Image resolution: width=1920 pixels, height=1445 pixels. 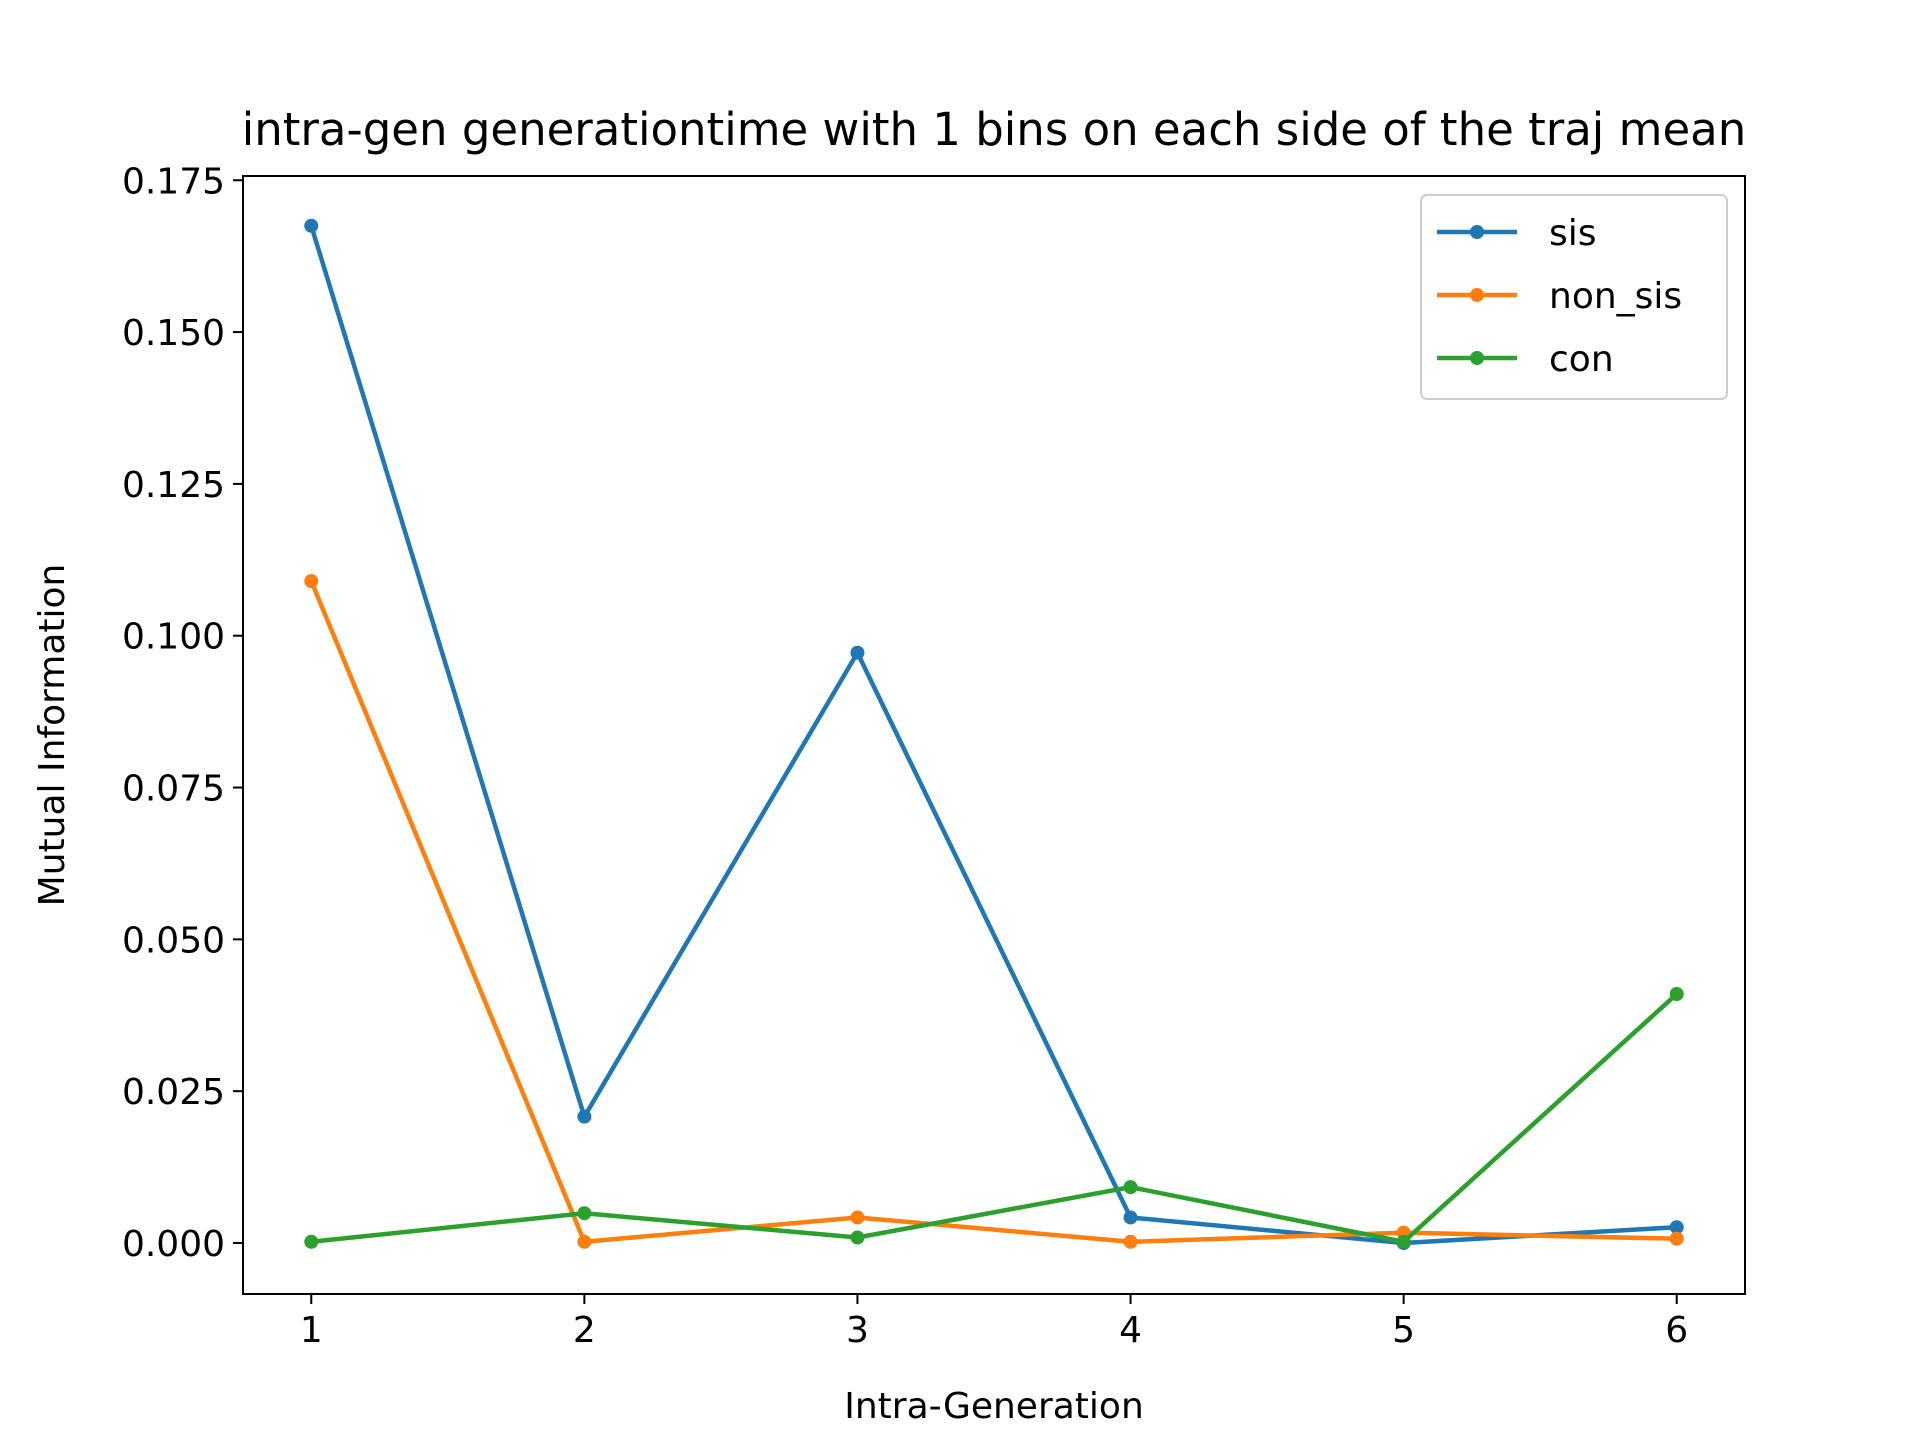 I want to click on legend-item-sis: sis, so click(x=1517, y=233).